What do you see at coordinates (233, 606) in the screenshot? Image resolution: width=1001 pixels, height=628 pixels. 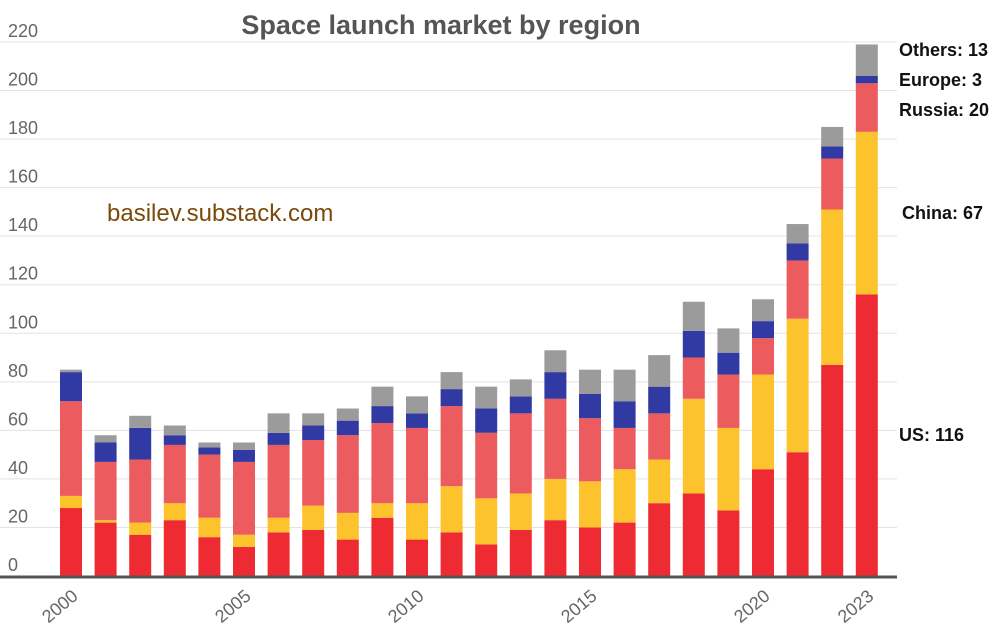 I see `x-tick-label: 2005` at bounding box center [233, 606].